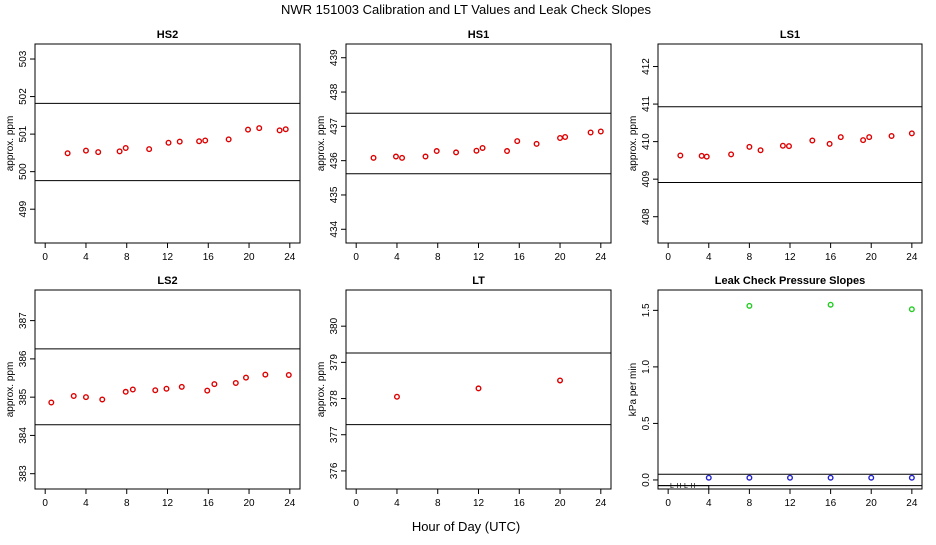 Image resolution: width=936 pixels, height=545 pixels. What do you see at coordinates (23, 96) in the screenshot?
I see `y-tick-label: 502` at bounding box center [23, 96].